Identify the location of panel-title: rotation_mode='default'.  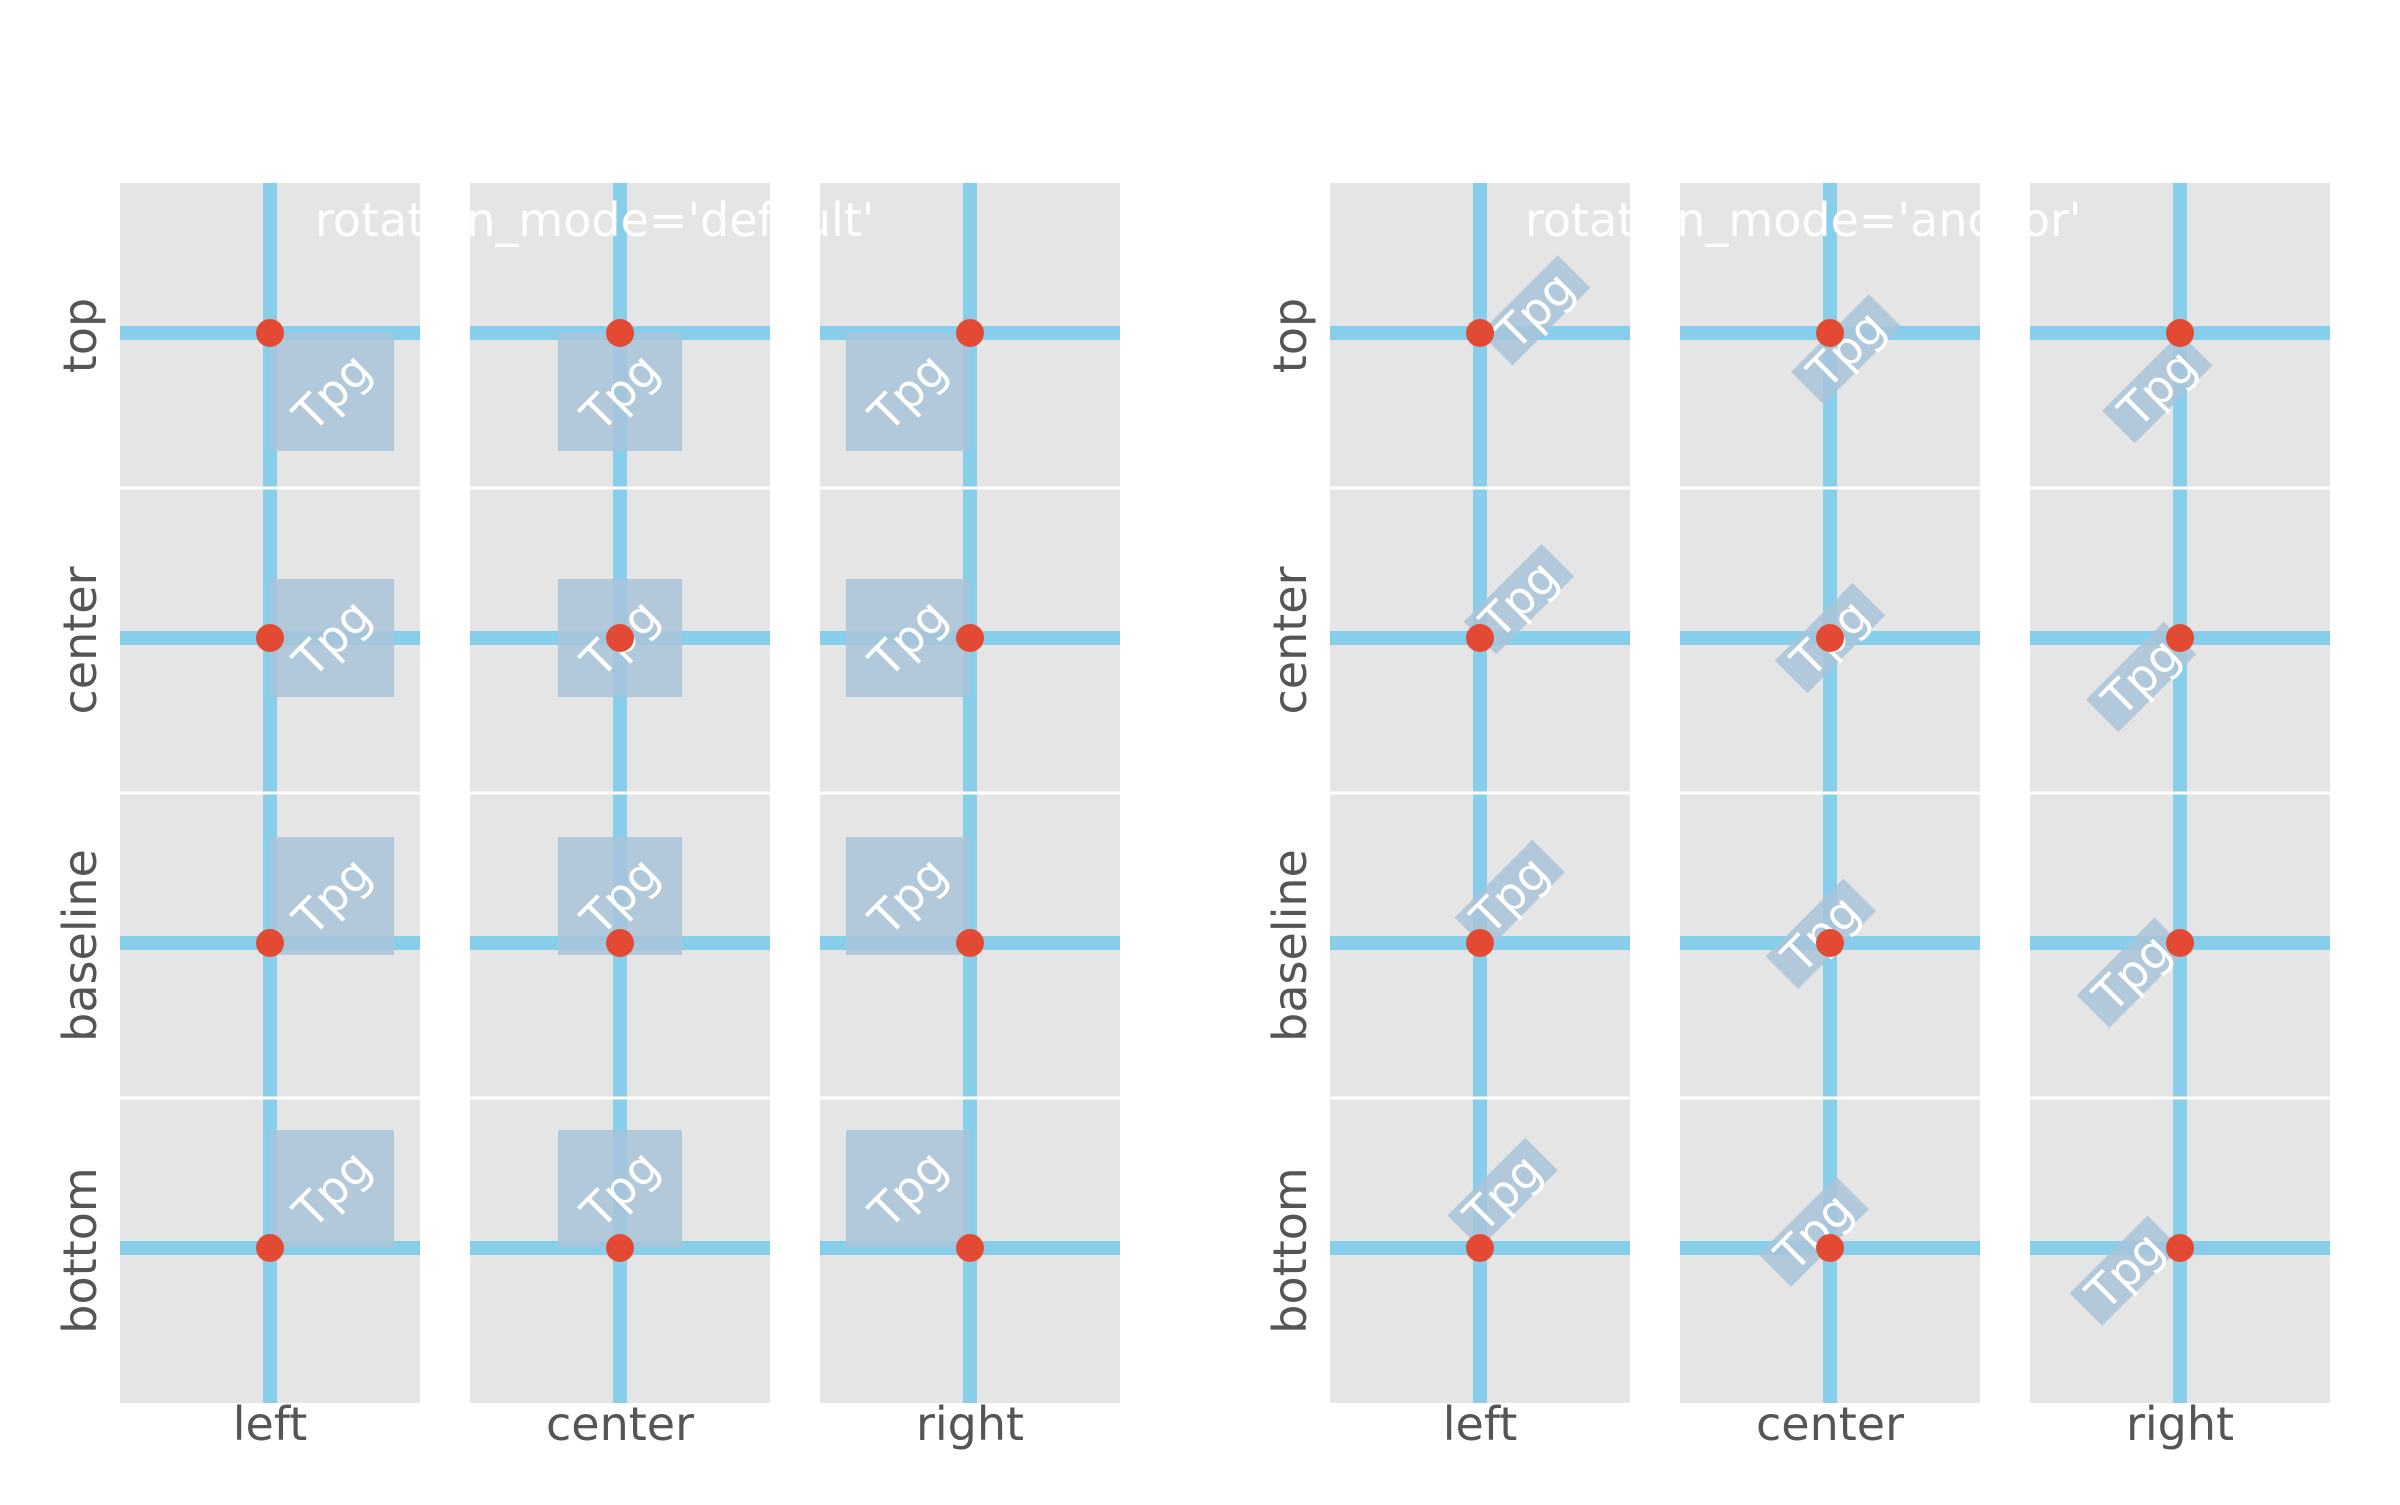
(595, 220).